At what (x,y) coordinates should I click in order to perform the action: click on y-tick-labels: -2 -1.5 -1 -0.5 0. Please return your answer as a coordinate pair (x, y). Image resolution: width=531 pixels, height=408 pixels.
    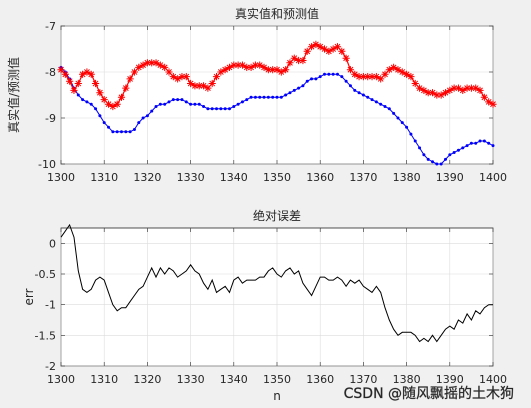
    Looking at the image, I should click on (45, 305).